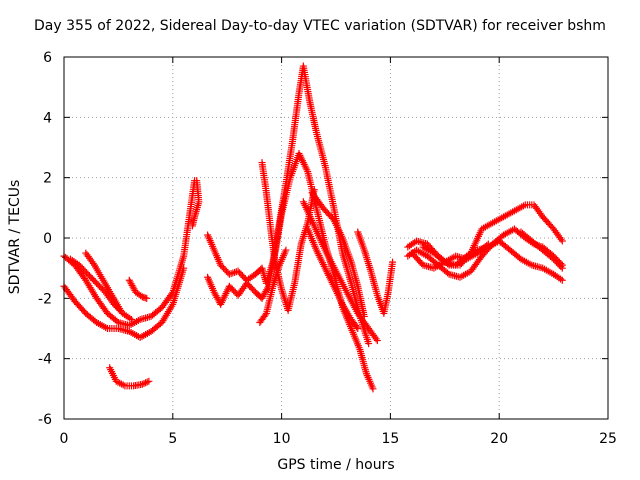 The image size is (640, 480). I want to click on series-track-f, so click(129, 377).